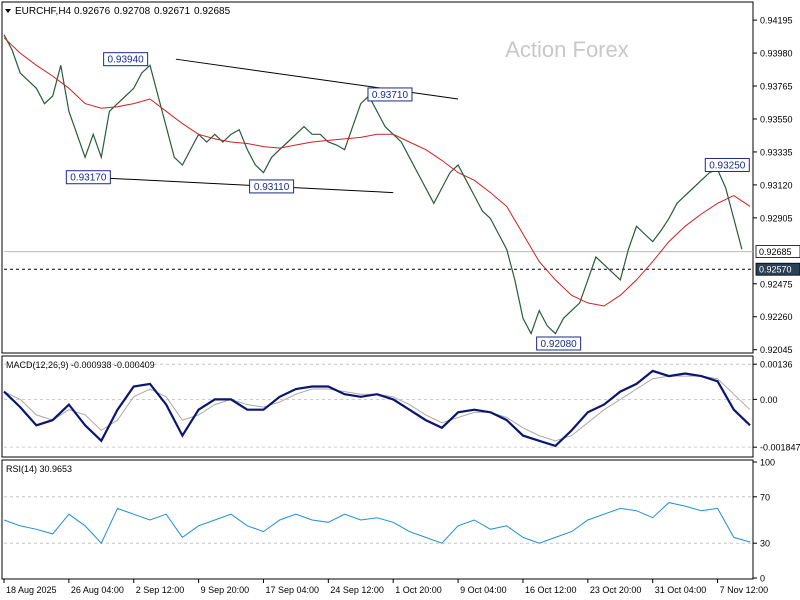 The image size is (800, 600). I want to click on time-tick-label: 26 Aug 04:00, so click(97, 590).